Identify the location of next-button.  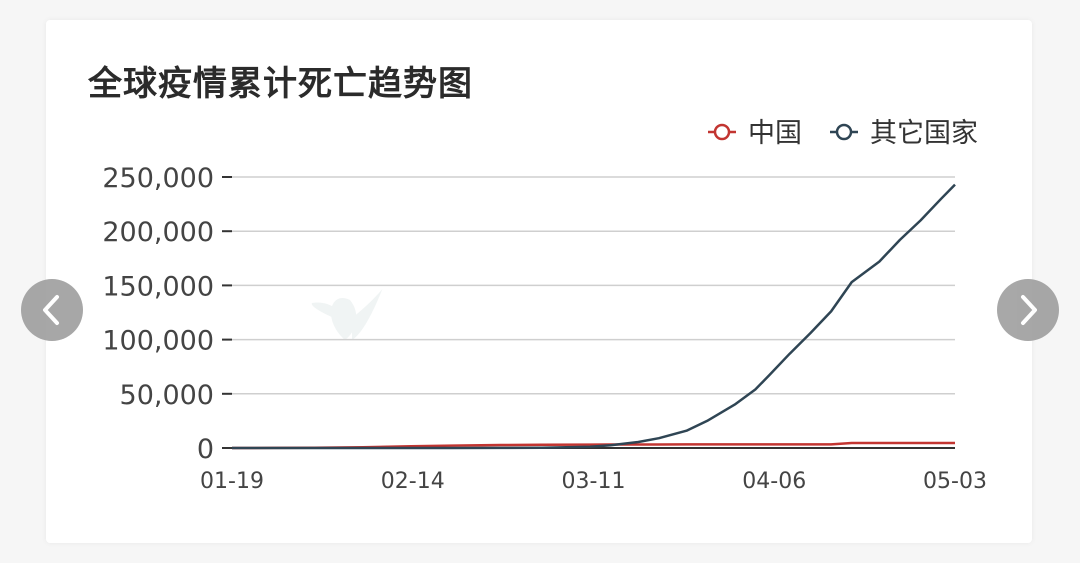
(1028, 310).